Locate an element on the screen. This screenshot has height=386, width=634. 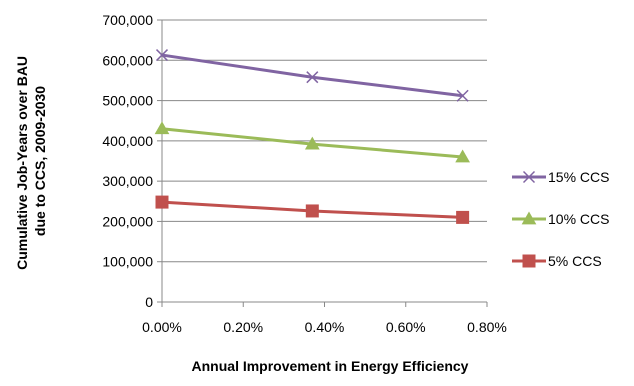
y-tick-label: 100,000 is located at coordinates (127, 262).